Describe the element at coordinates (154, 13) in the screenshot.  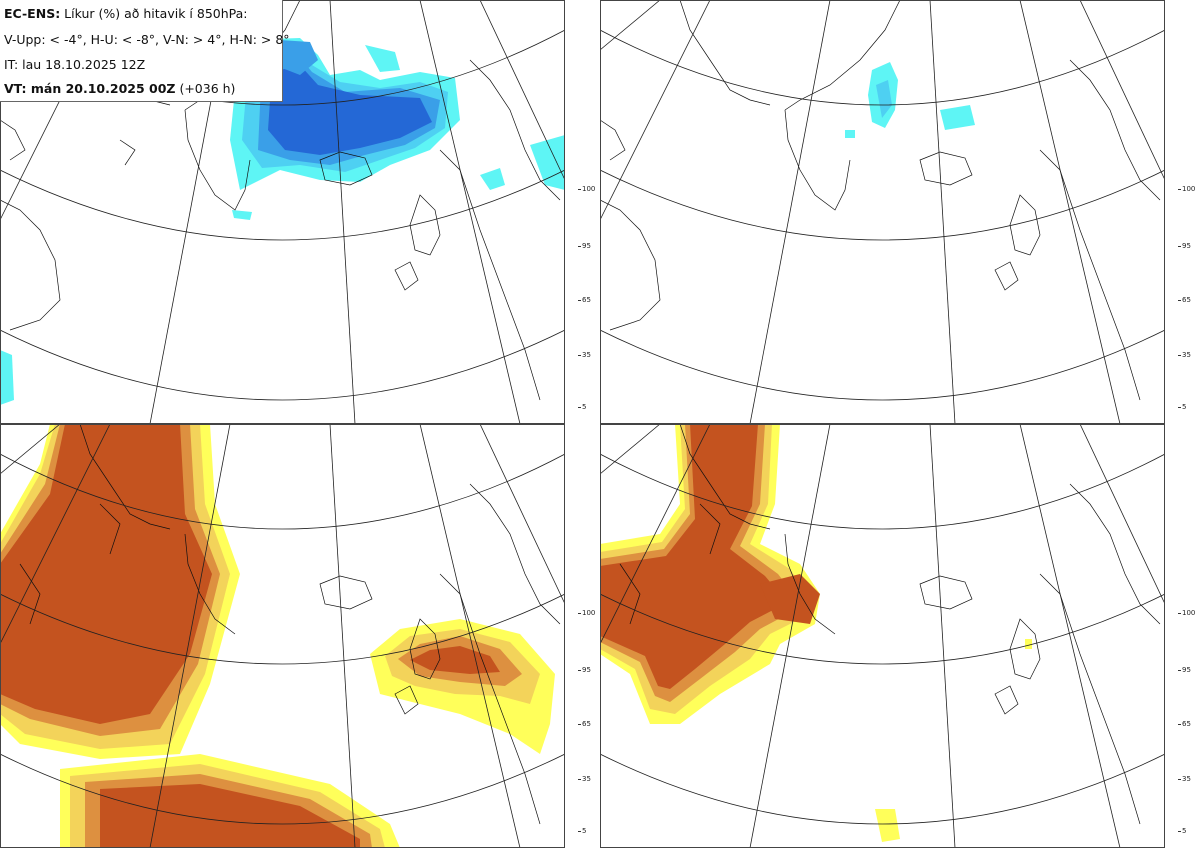
I see `legend-title-text: Líkur (%) að hitavik í 850hPa:` at that location.